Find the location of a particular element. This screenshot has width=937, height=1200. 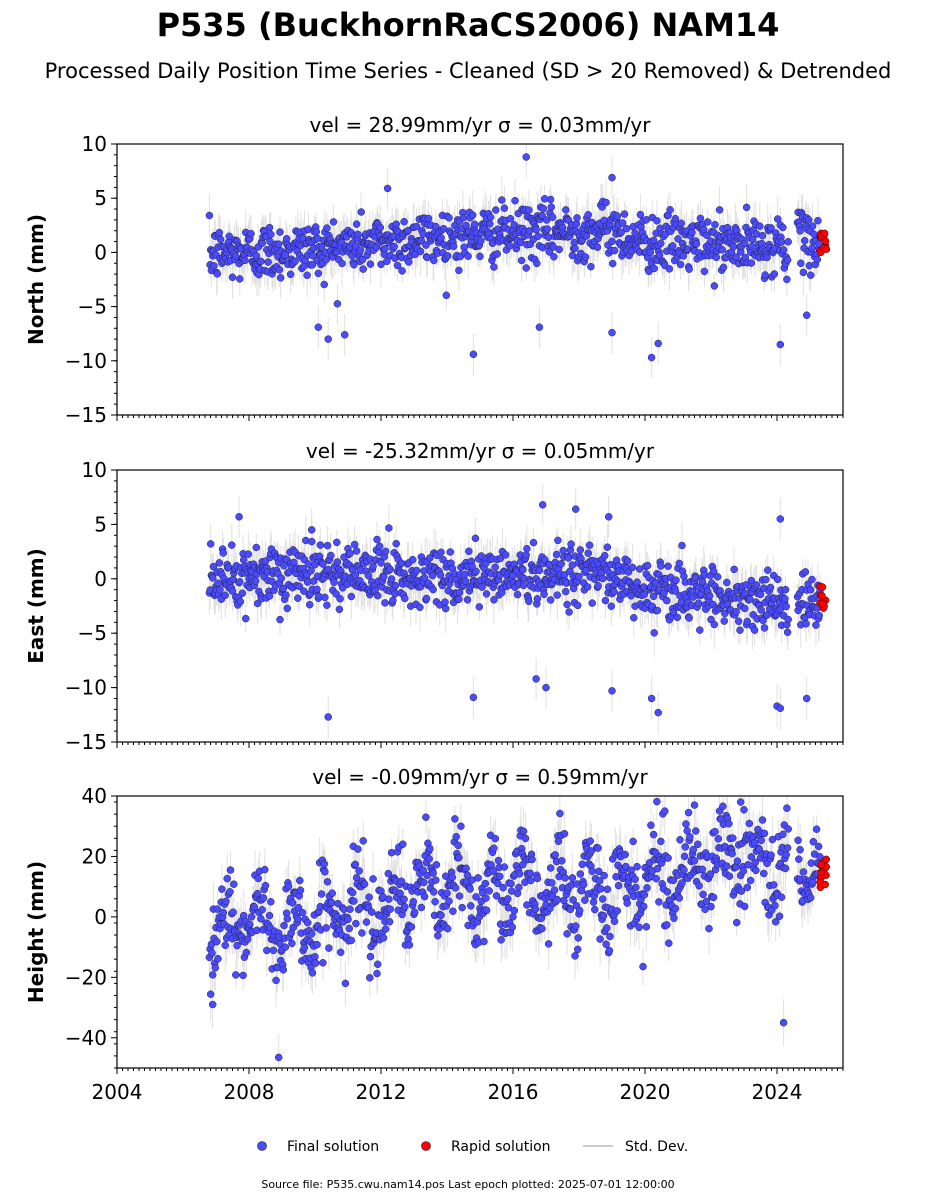

chart-title: P535 (BuckhornRaCS2006) NAM14 is located at coordinates (468, 25).